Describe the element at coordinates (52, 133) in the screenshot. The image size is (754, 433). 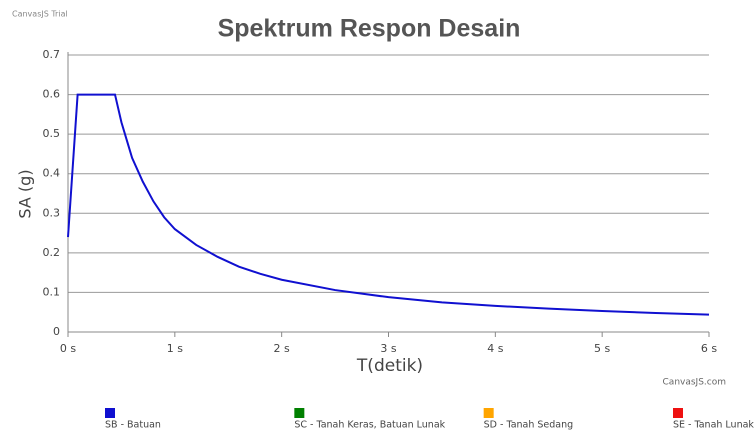
I see `y-tick-label: 0.5` at that location.